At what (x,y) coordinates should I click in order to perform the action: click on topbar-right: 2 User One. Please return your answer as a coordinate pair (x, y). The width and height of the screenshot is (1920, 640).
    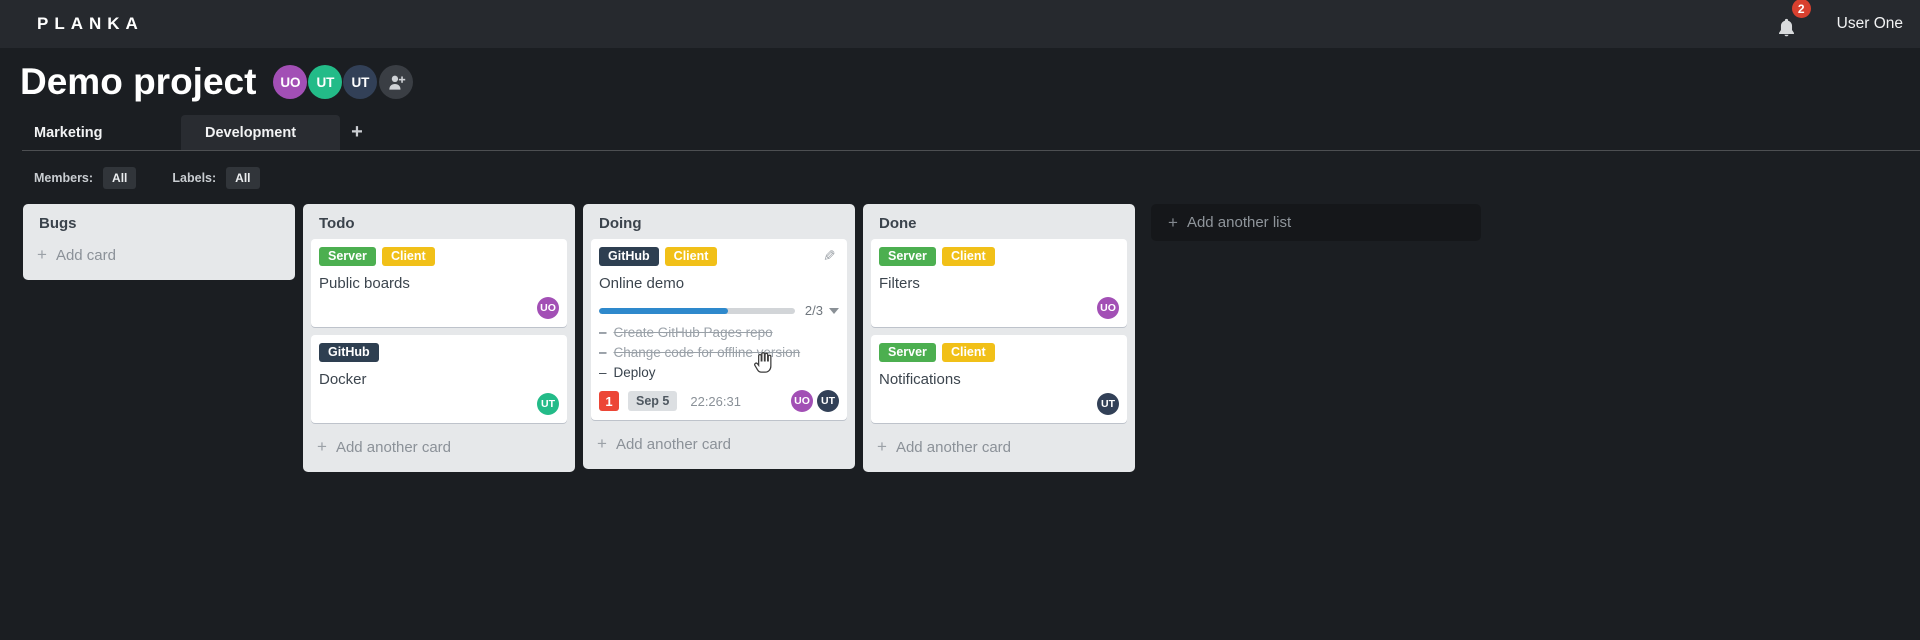
    Looking at the image, I should click on (1848, 19).